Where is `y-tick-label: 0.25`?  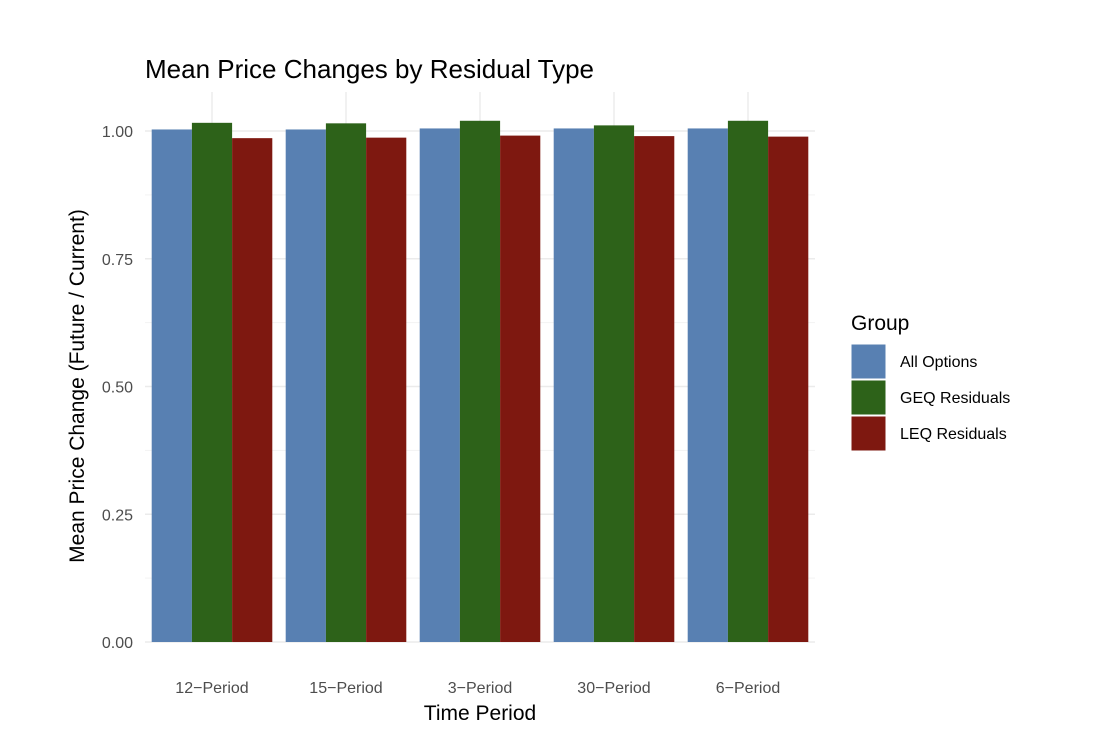
y-tick-label: 0.25 is located at coordinates (117, 515).